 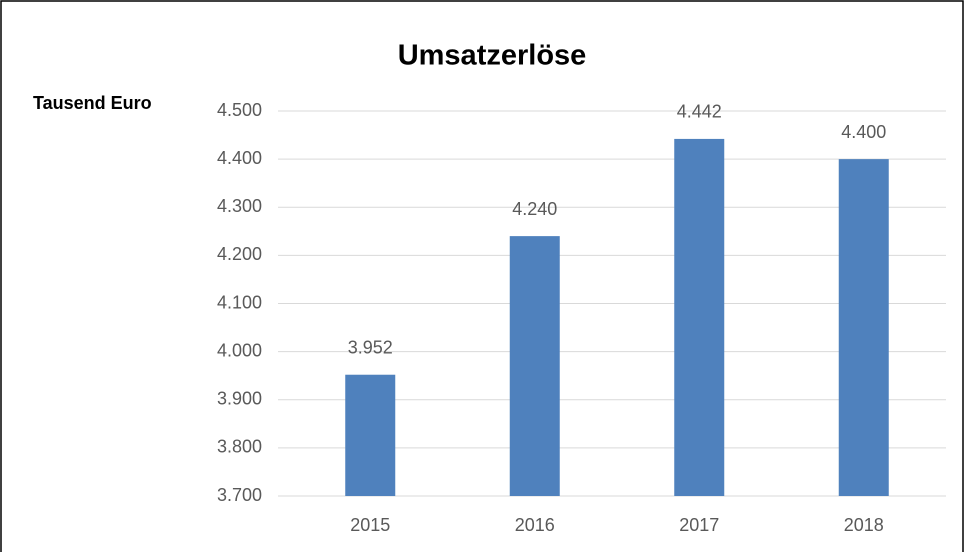 I want to click on data-label: 4.240, so click(x=534, y=209).